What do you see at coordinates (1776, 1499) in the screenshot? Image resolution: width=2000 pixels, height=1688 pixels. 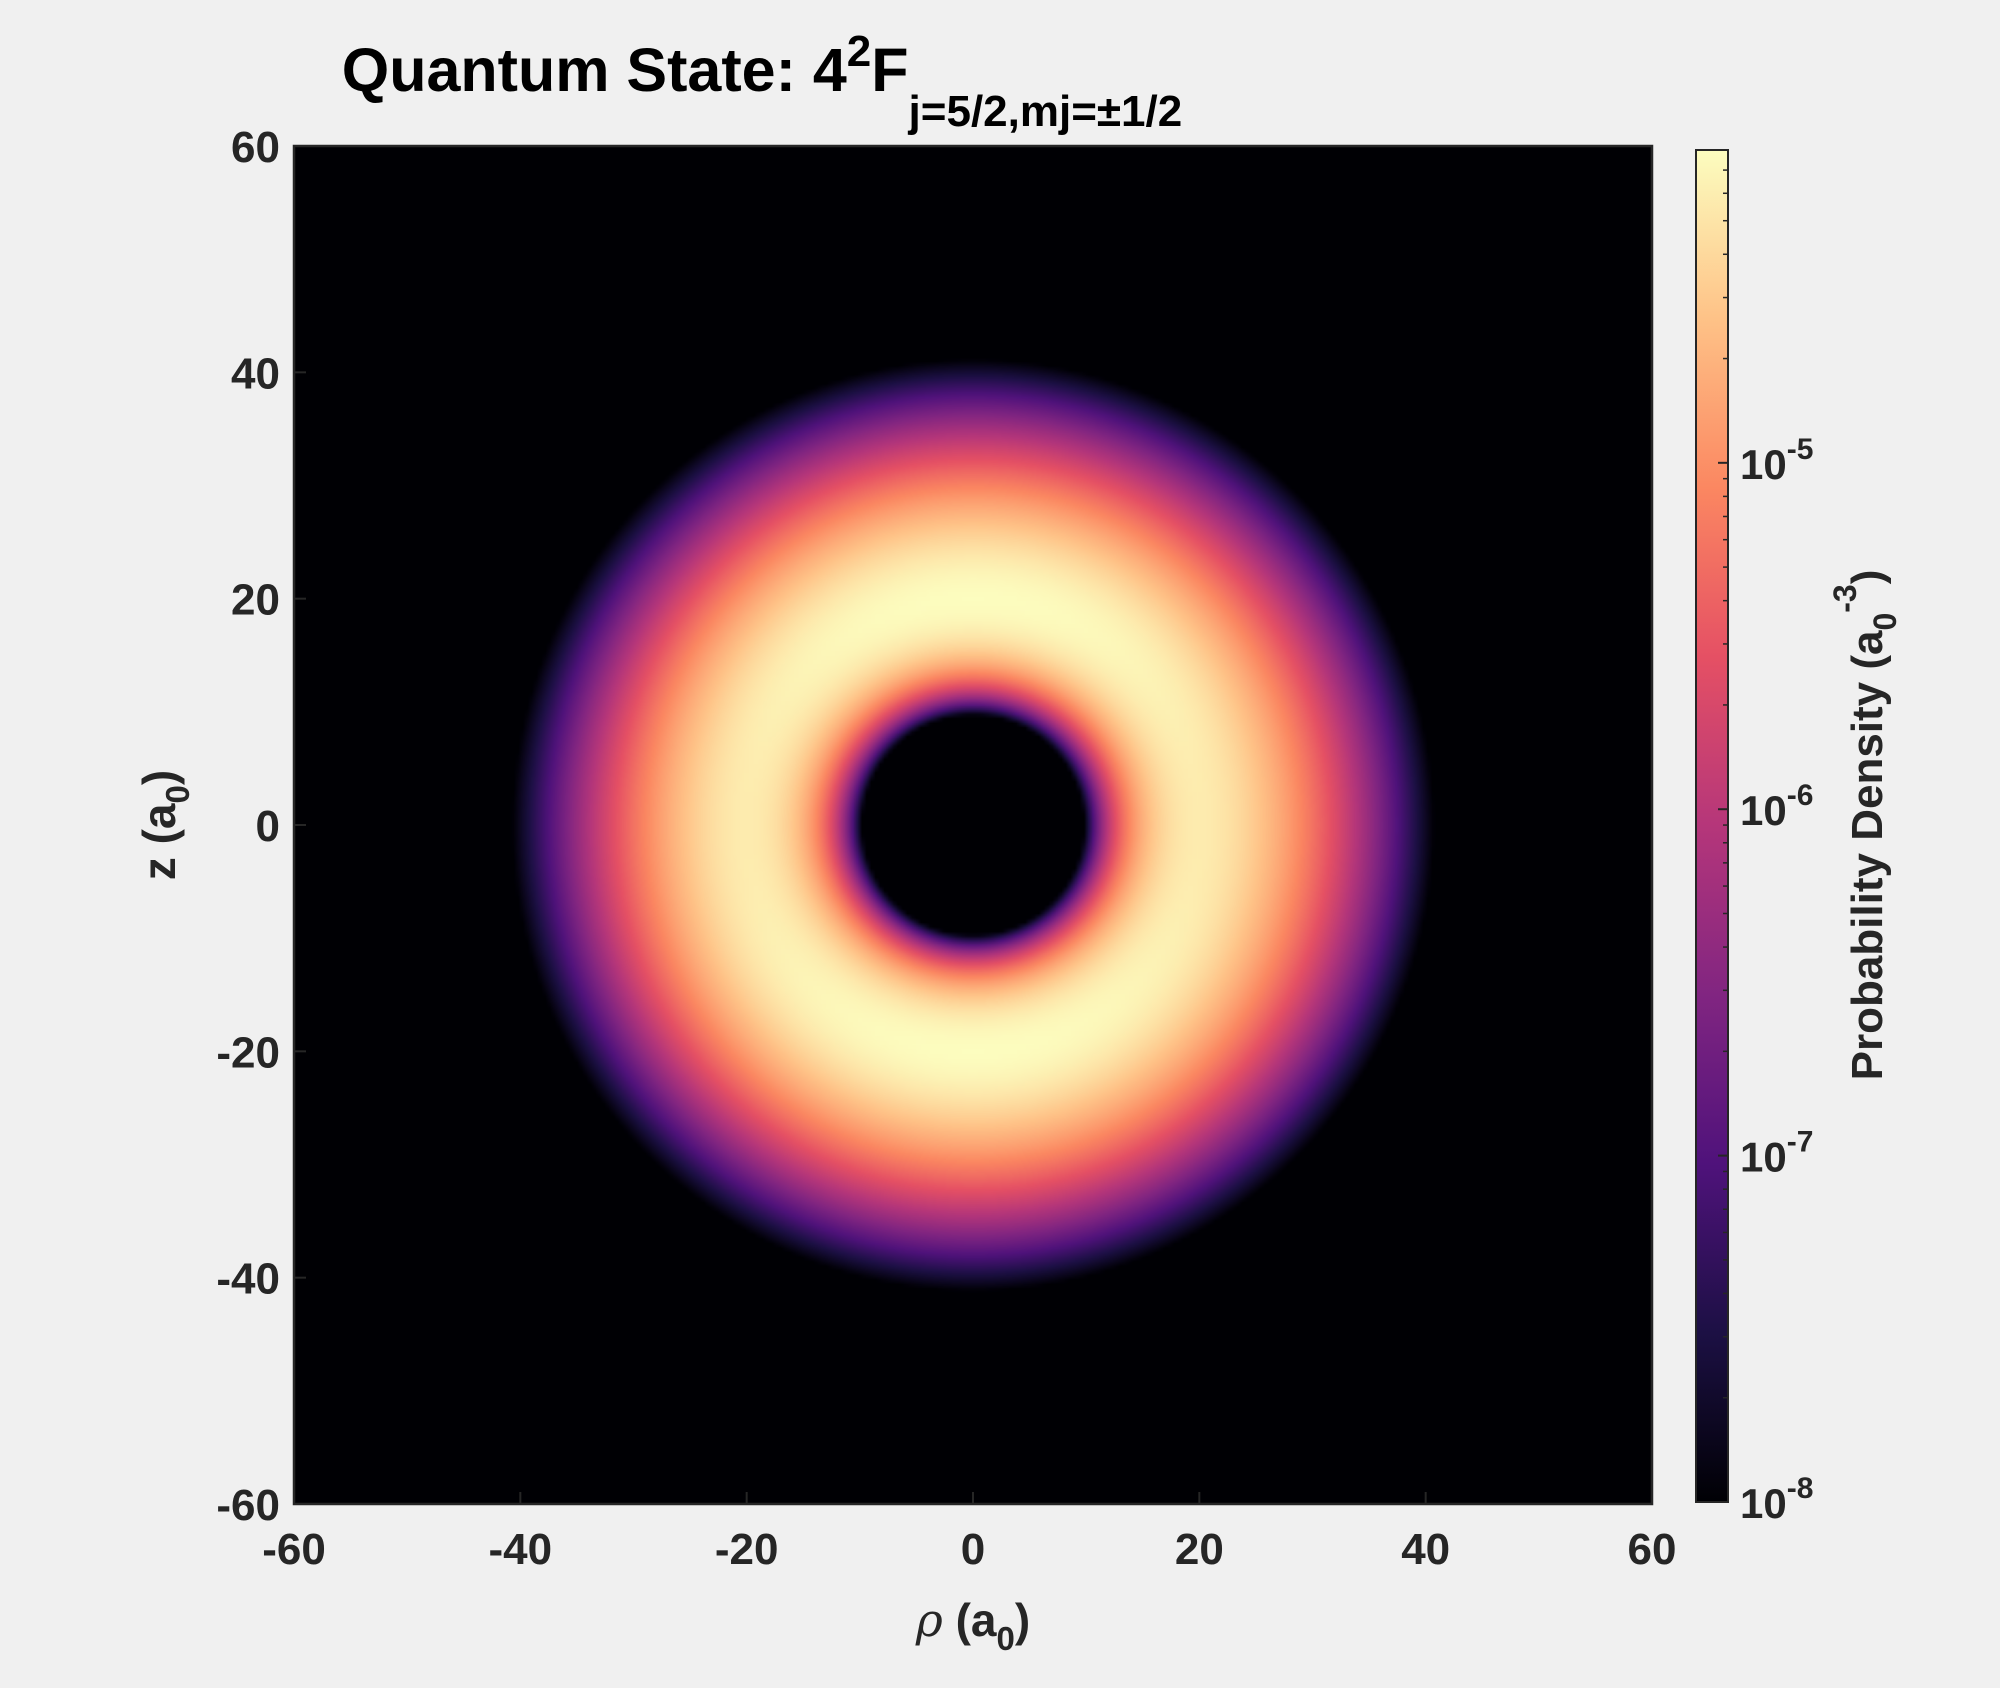 I see `colorbar-tick-label: 10⁻⁸` at bounding box center [1776, 1499].